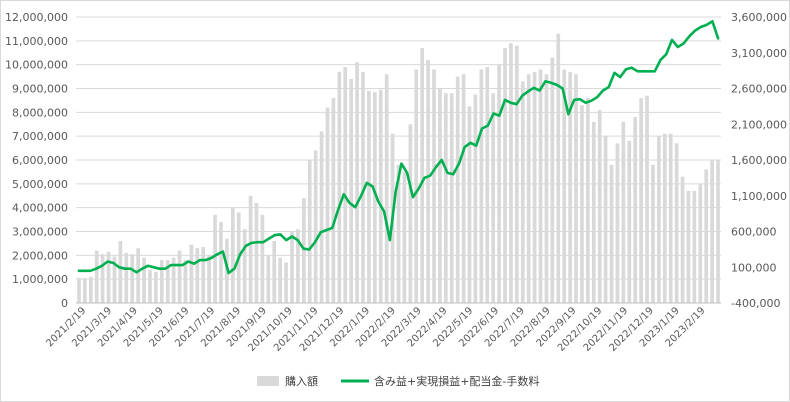 This screenshot has height=402, width=790. Describe the element at coordinates (36, 65) in the screenshot. I see `y-left-tick-label: 10,000,000` at that location.